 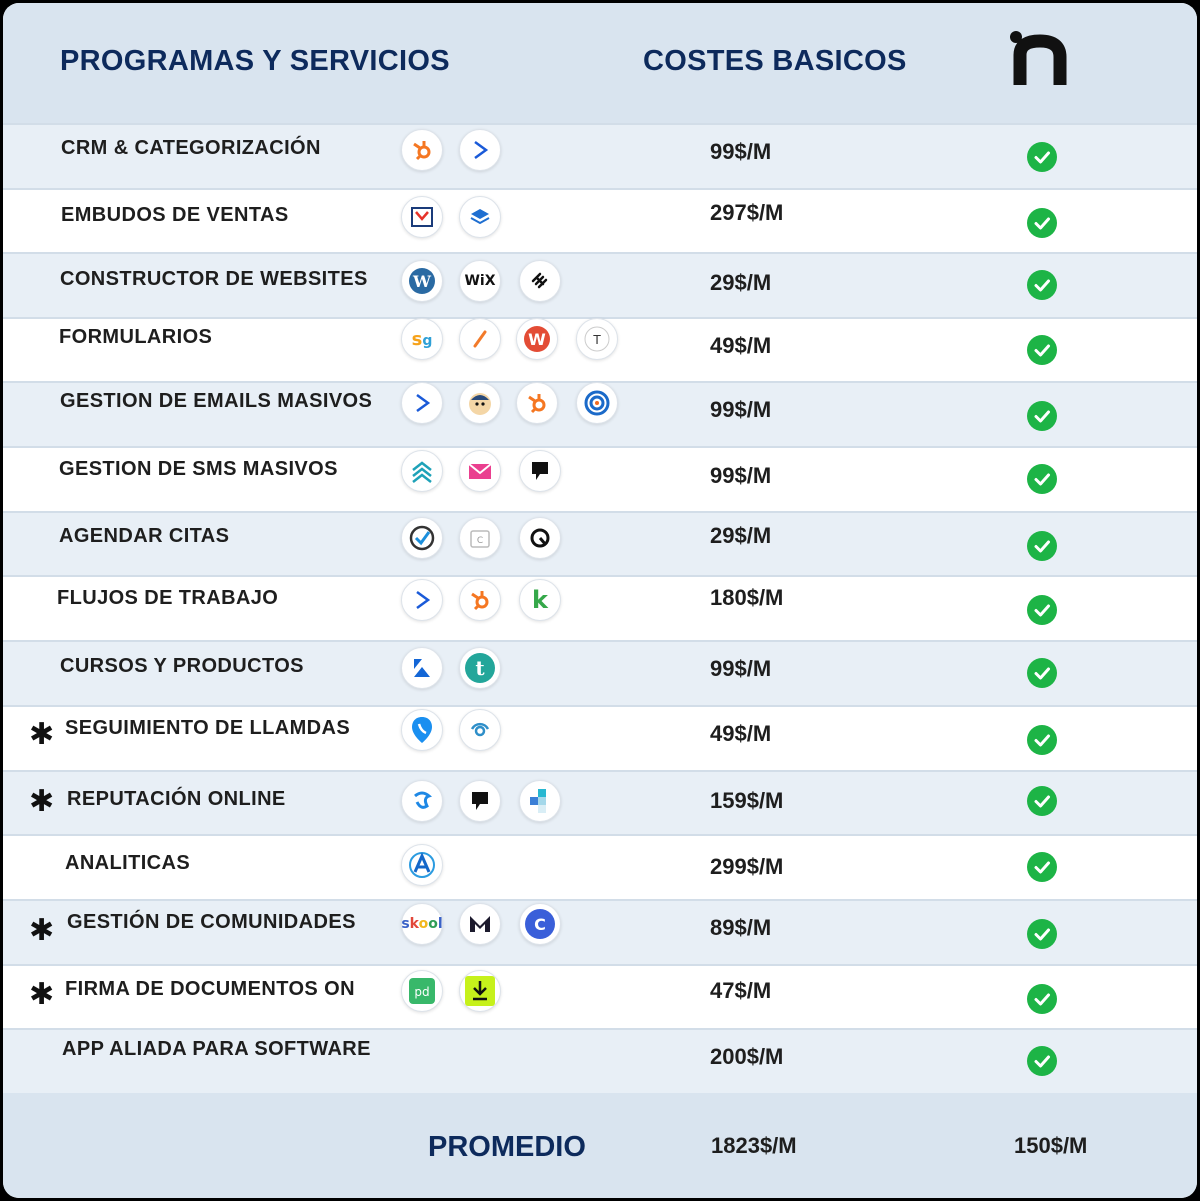 I want to click on table-row: ✱ SEGUIMIENTO DE LLAMDAS 49$/M, so click(x=600, y=738).